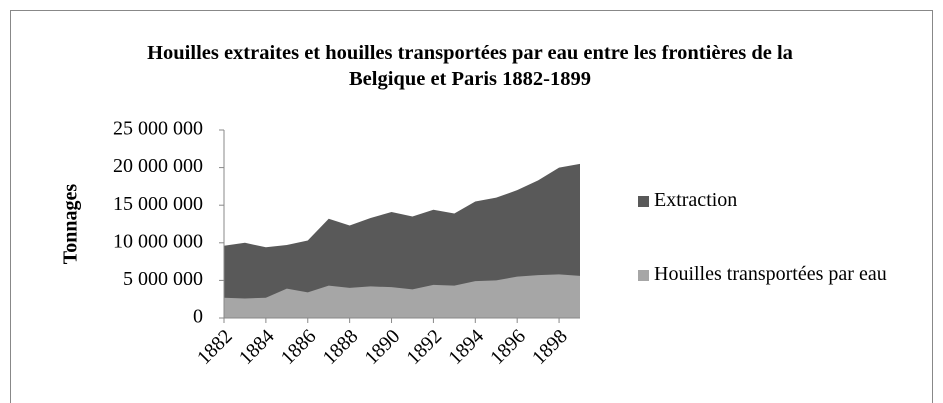  I want to click on legend-item: Extraction, so click(776, 200).